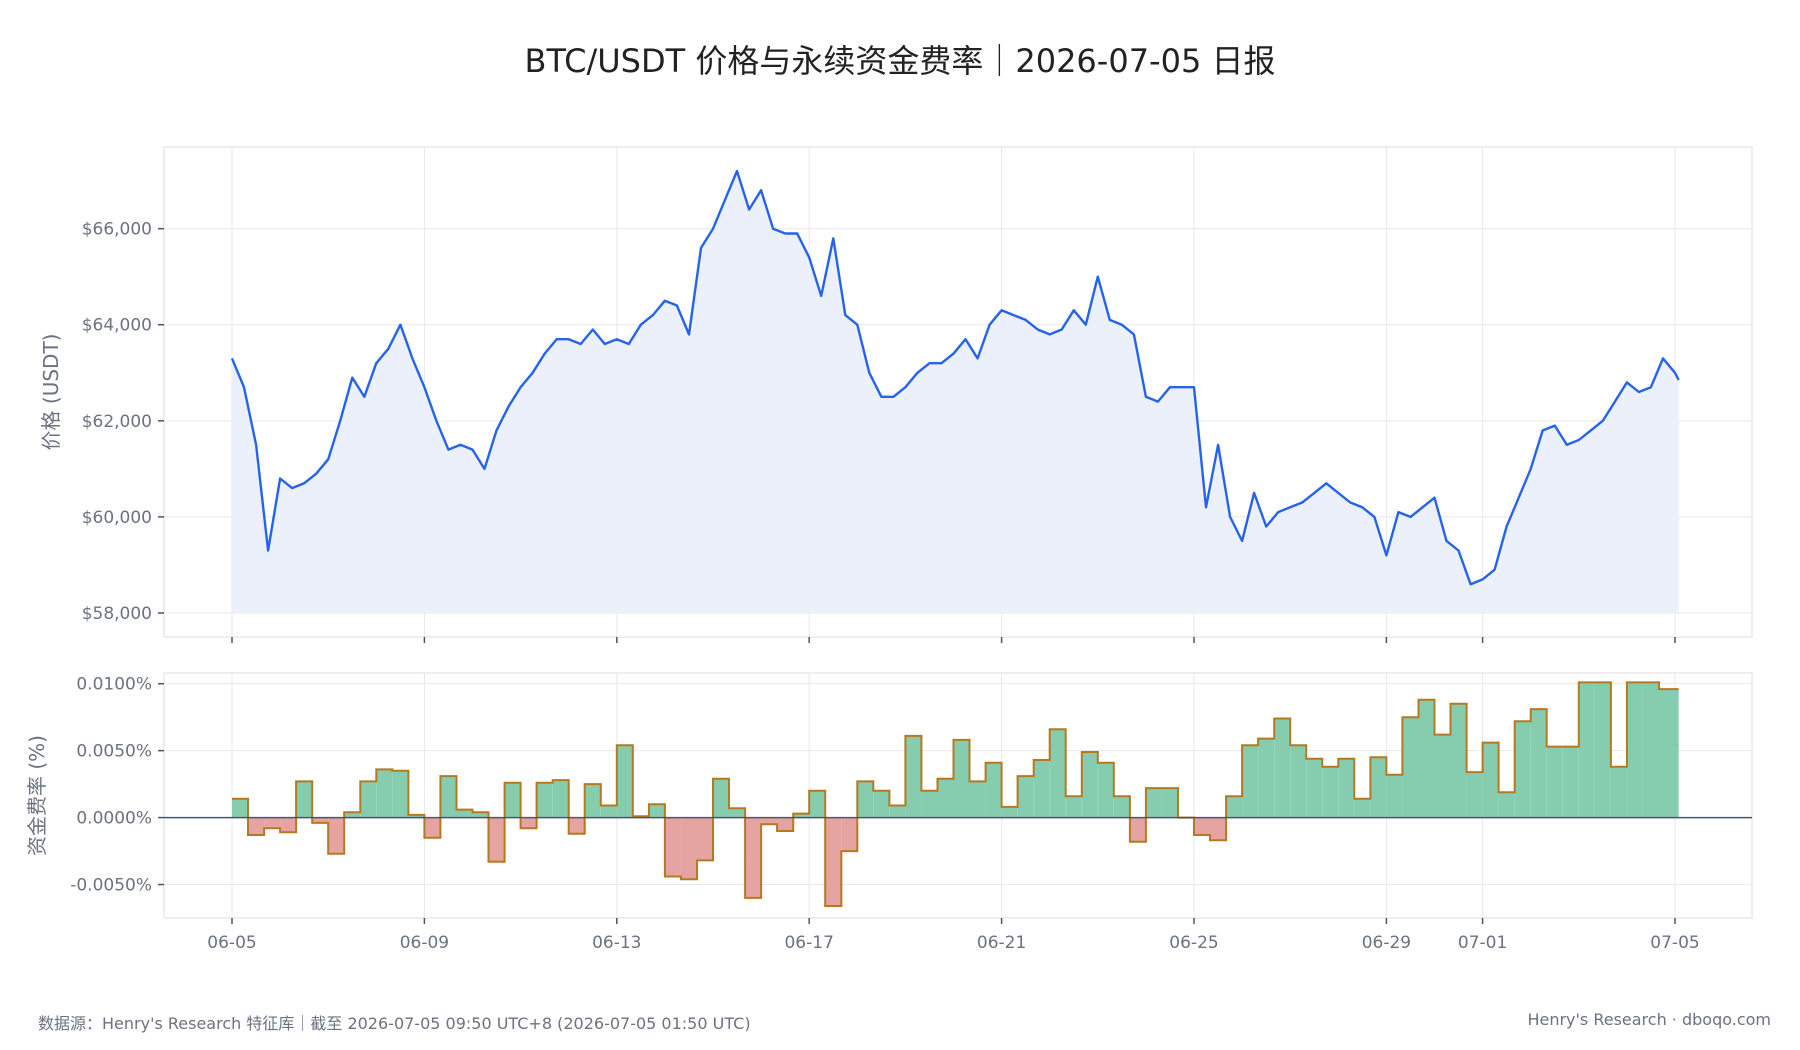 Image resolution: width=1800 pixels, height=1050 pixels. I want to click on price-y-tick-label: $62,000, so click(117, 422).